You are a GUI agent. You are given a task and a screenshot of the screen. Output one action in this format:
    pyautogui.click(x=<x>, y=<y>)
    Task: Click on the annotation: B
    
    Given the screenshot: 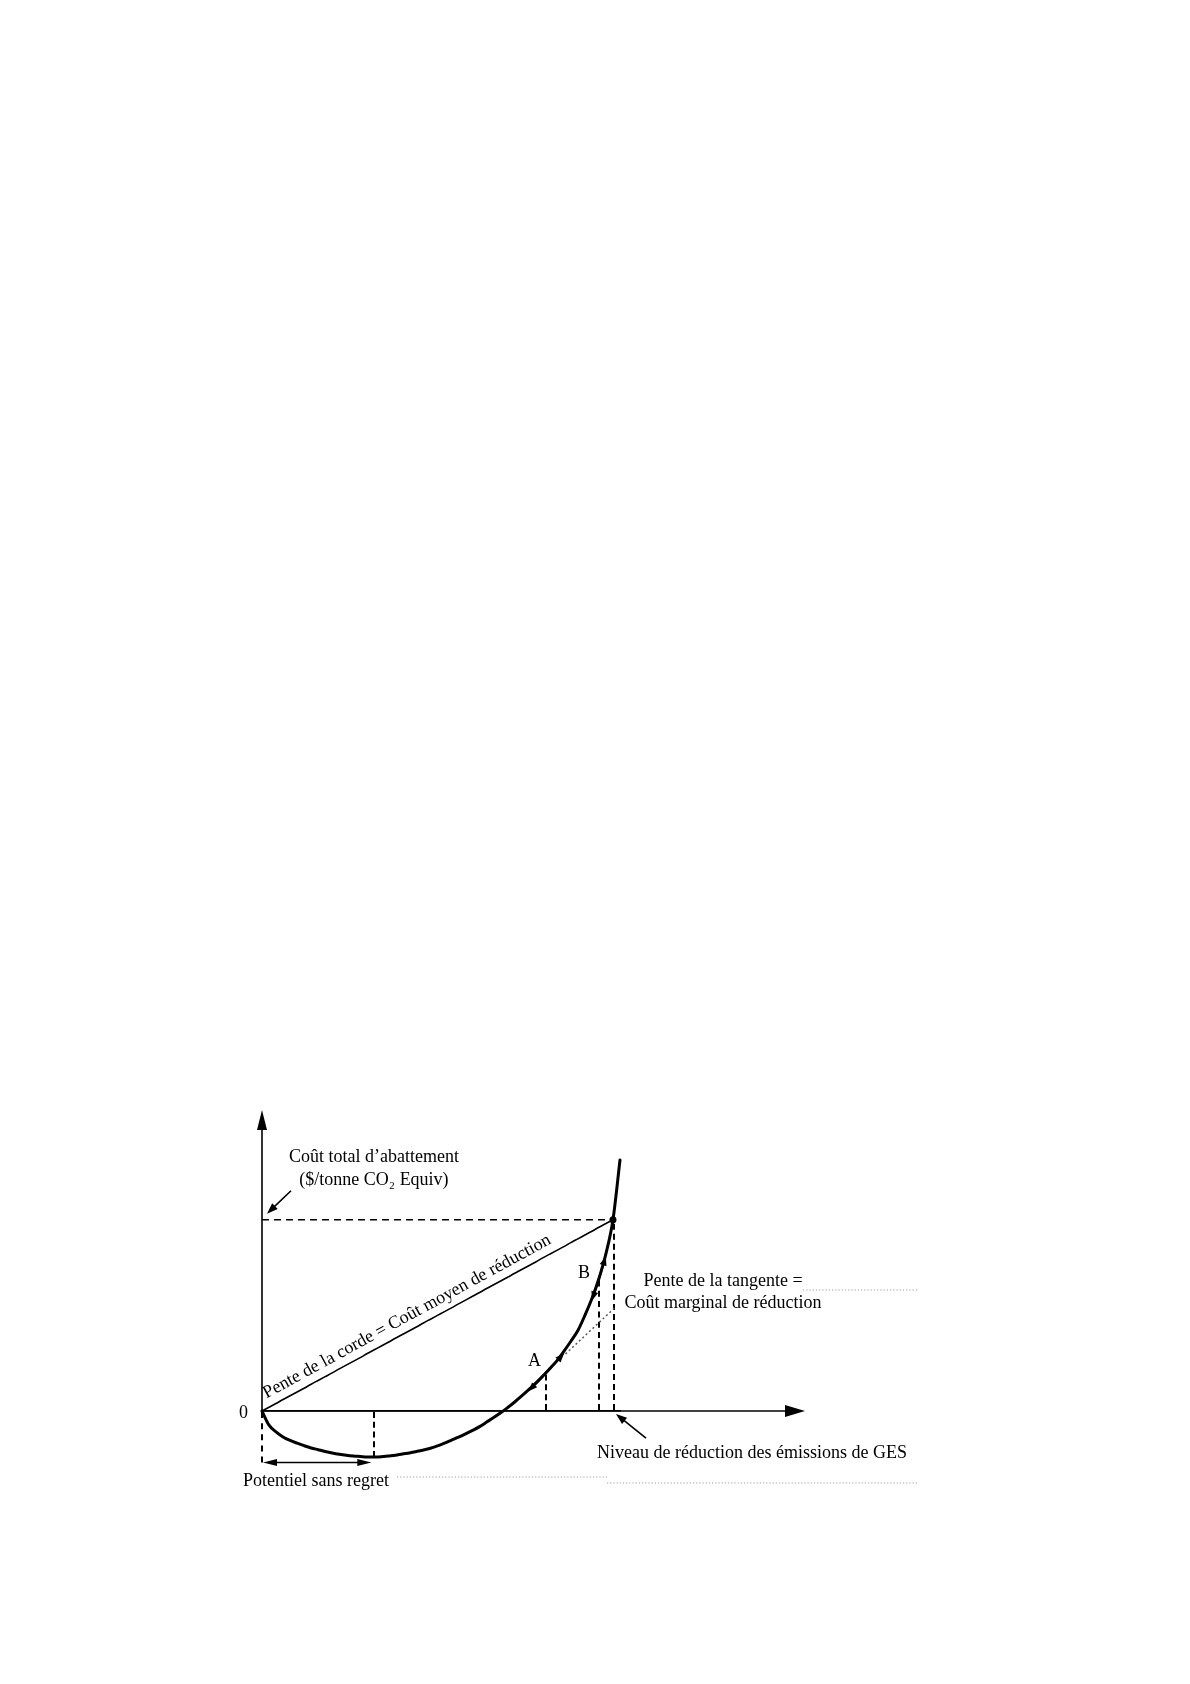 What is the action you would take?
    pyautogui.click(x=584, y=1272)
    